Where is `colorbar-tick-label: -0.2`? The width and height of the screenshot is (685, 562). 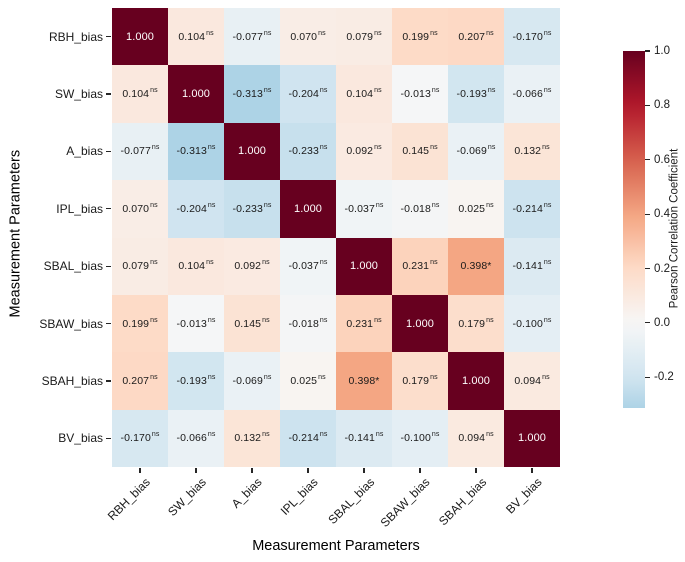
colorbar-tick-label: -0.2 is located at coordinates (664, 377).